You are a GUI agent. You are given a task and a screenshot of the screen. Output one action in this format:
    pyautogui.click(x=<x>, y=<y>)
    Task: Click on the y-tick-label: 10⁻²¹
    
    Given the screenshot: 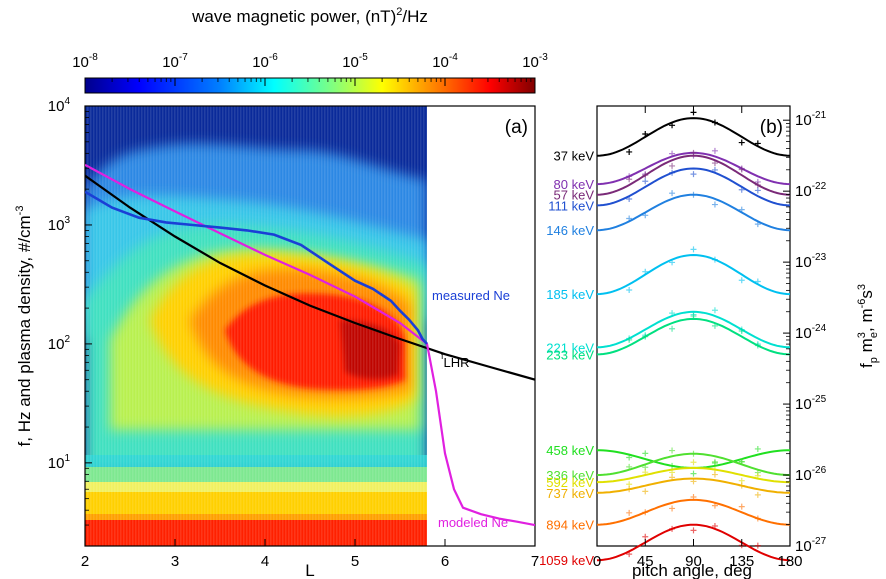 What is the action you would take?
    pyautogui.click(x=811, y=119)
    